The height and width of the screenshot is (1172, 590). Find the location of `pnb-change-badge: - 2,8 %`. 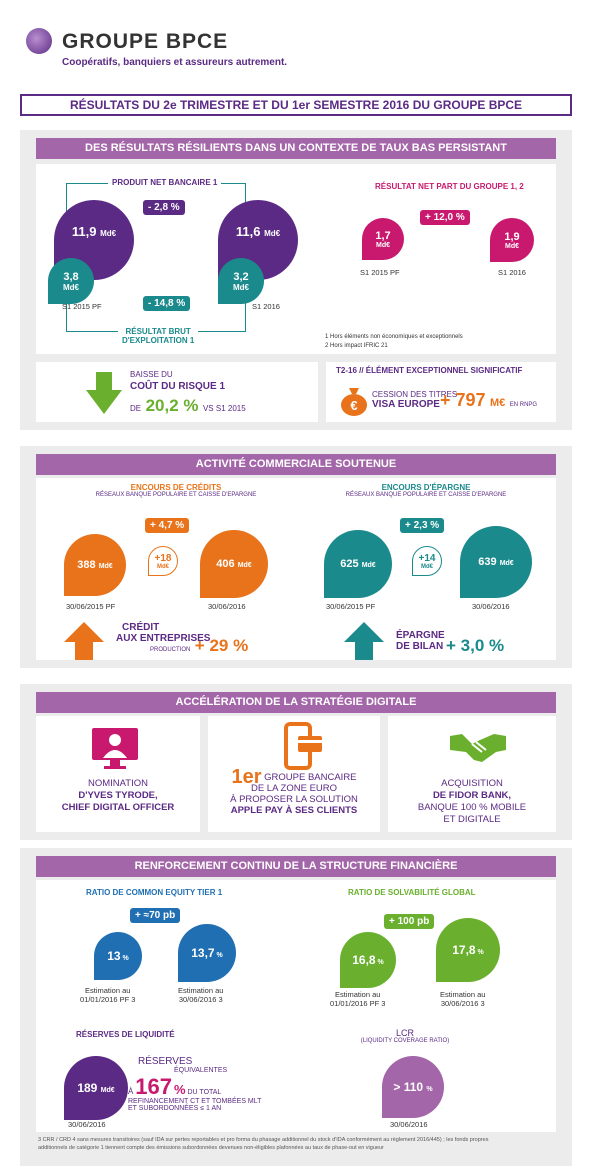

pnb-change-badge: - 2,8 % is located at coordinates (164, 207).